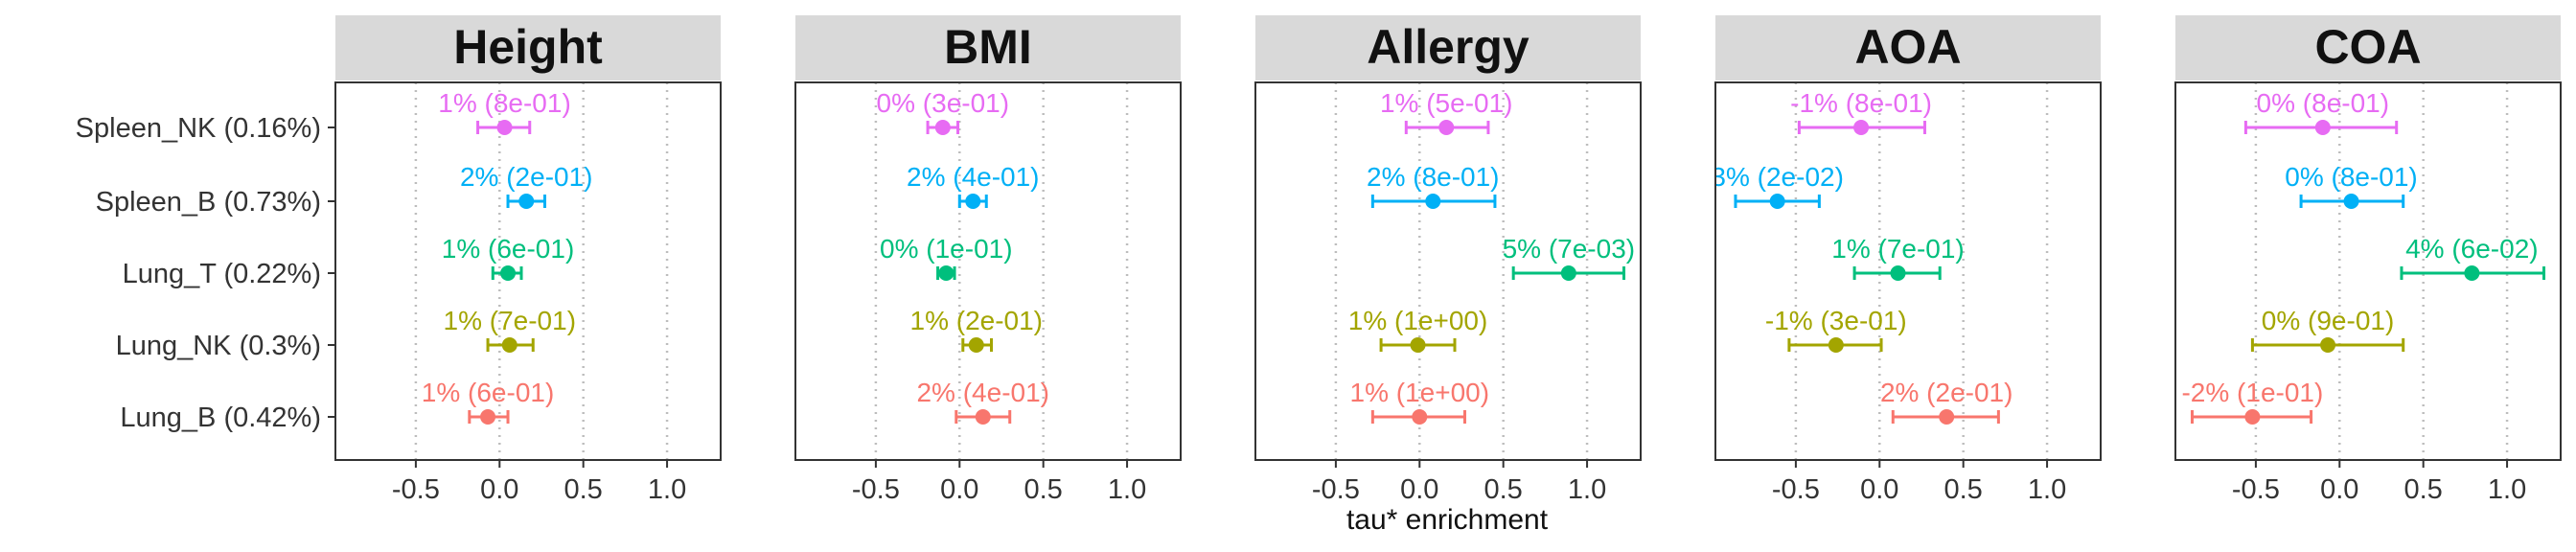 The height and width of the screenshot is (552, 2576). Describe the element at coordinates (1836, 320) in the screenshot. I see `data-label: -1% (3e-01)` at that location.